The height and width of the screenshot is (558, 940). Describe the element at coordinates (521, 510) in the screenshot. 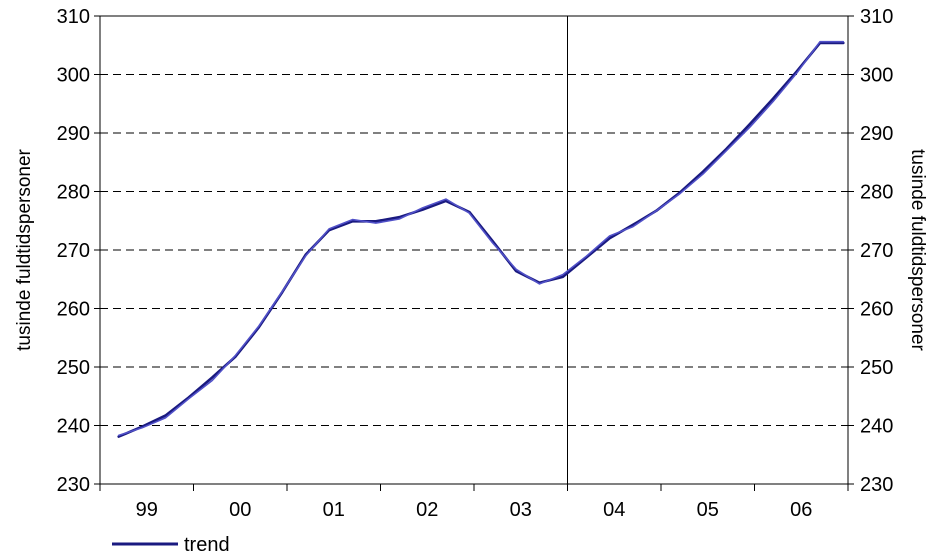

I see `x-tick-label-03: 03` at that location.